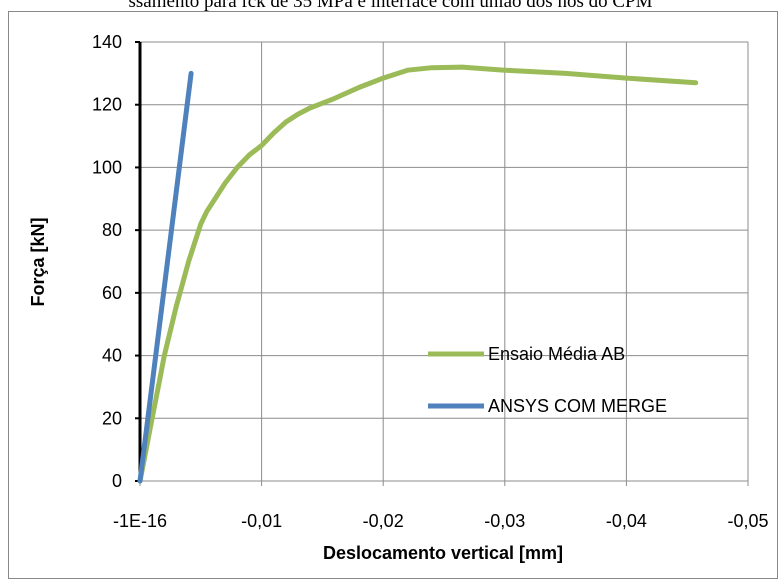 This screenshot has height=581, width=781. What do you see at coordinates (577, 406) in the screenshot?
I see `legend-label-2: ANSYS COM MERGE` at bounding box center [577, 406].